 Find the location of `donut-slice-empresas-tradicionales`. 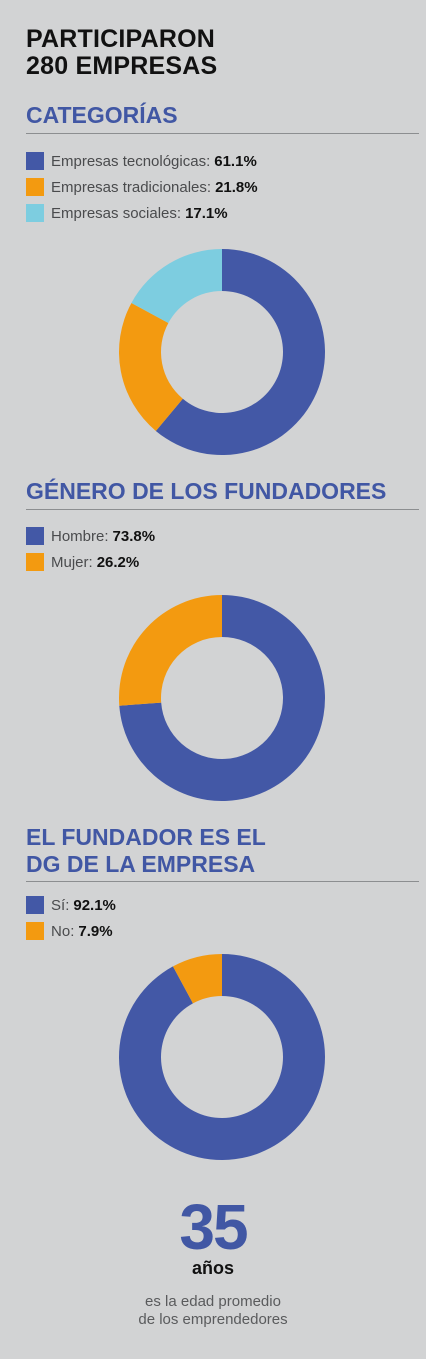

donut-slice-empresas-tradicionales is located at coordinates (151, 366).